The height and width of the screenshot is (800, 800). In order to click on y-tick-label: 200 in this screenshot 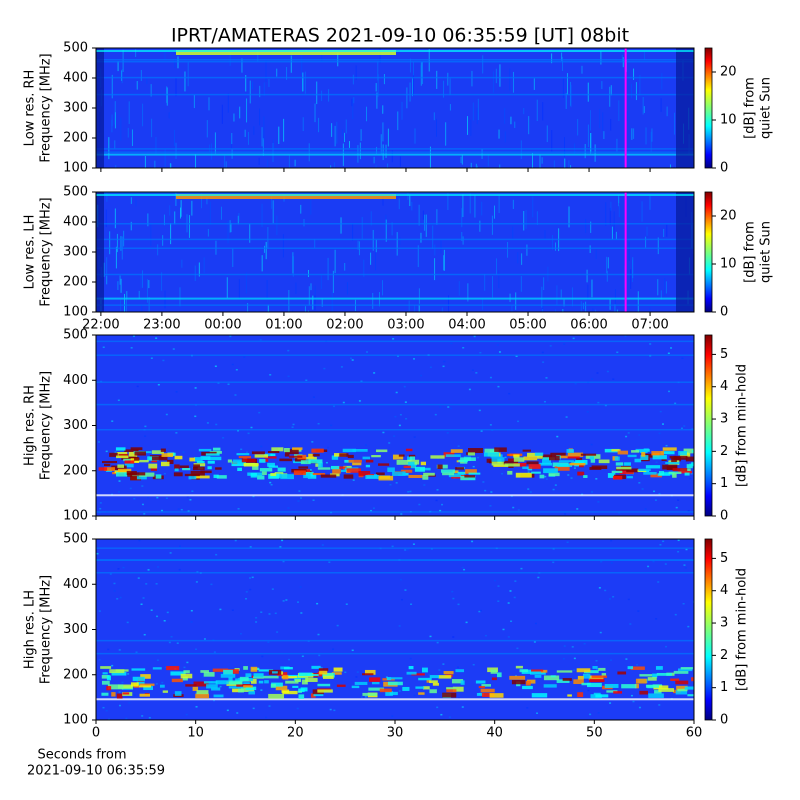, I will do `click(75, 282)`.